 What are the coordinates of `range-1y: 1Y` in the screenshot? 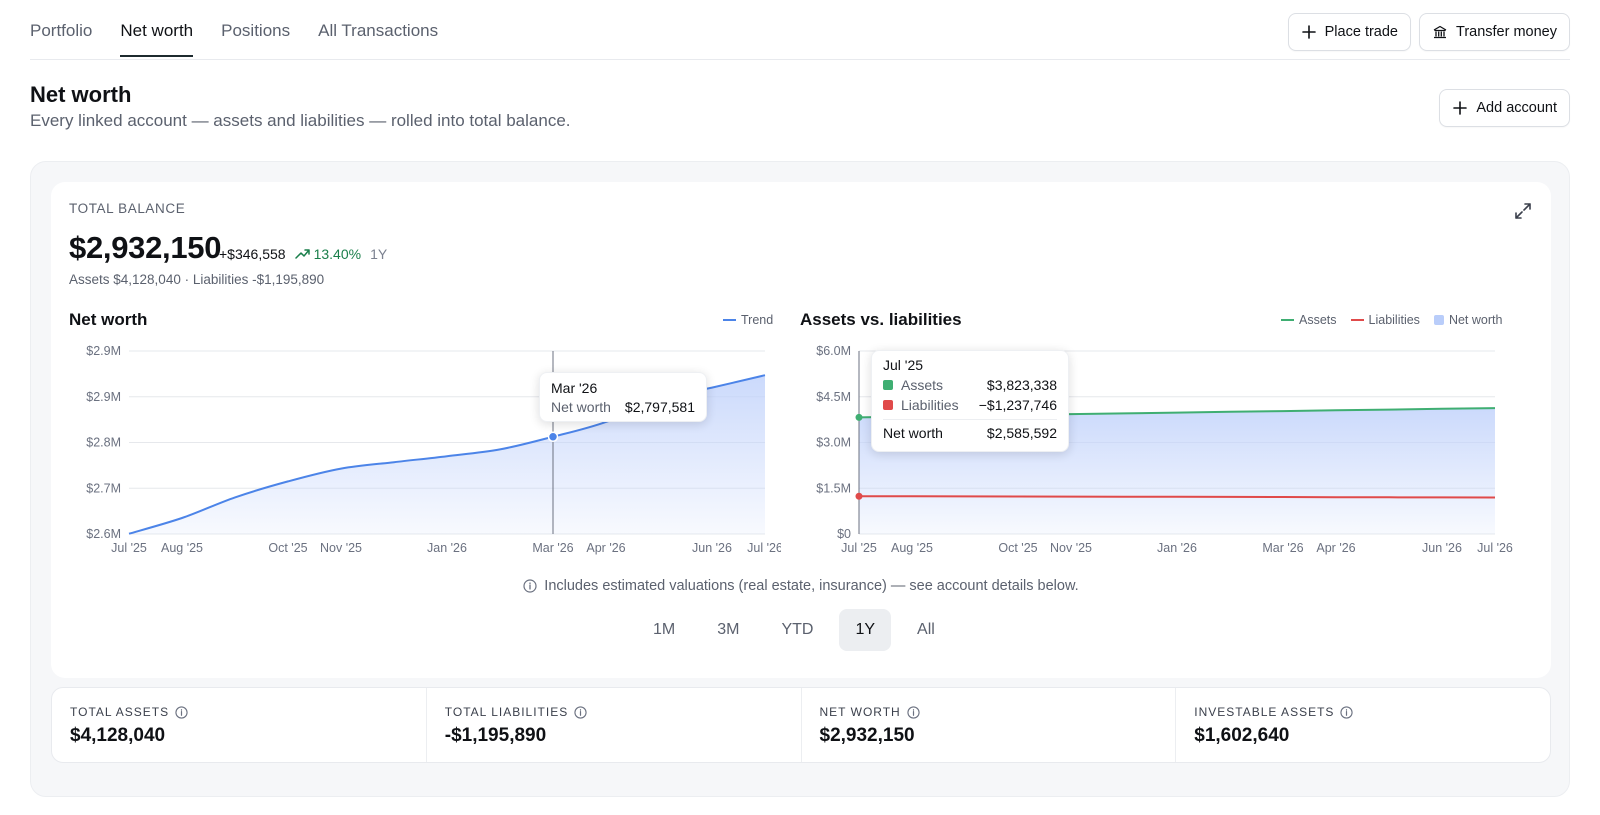 It's located at (865, 630).